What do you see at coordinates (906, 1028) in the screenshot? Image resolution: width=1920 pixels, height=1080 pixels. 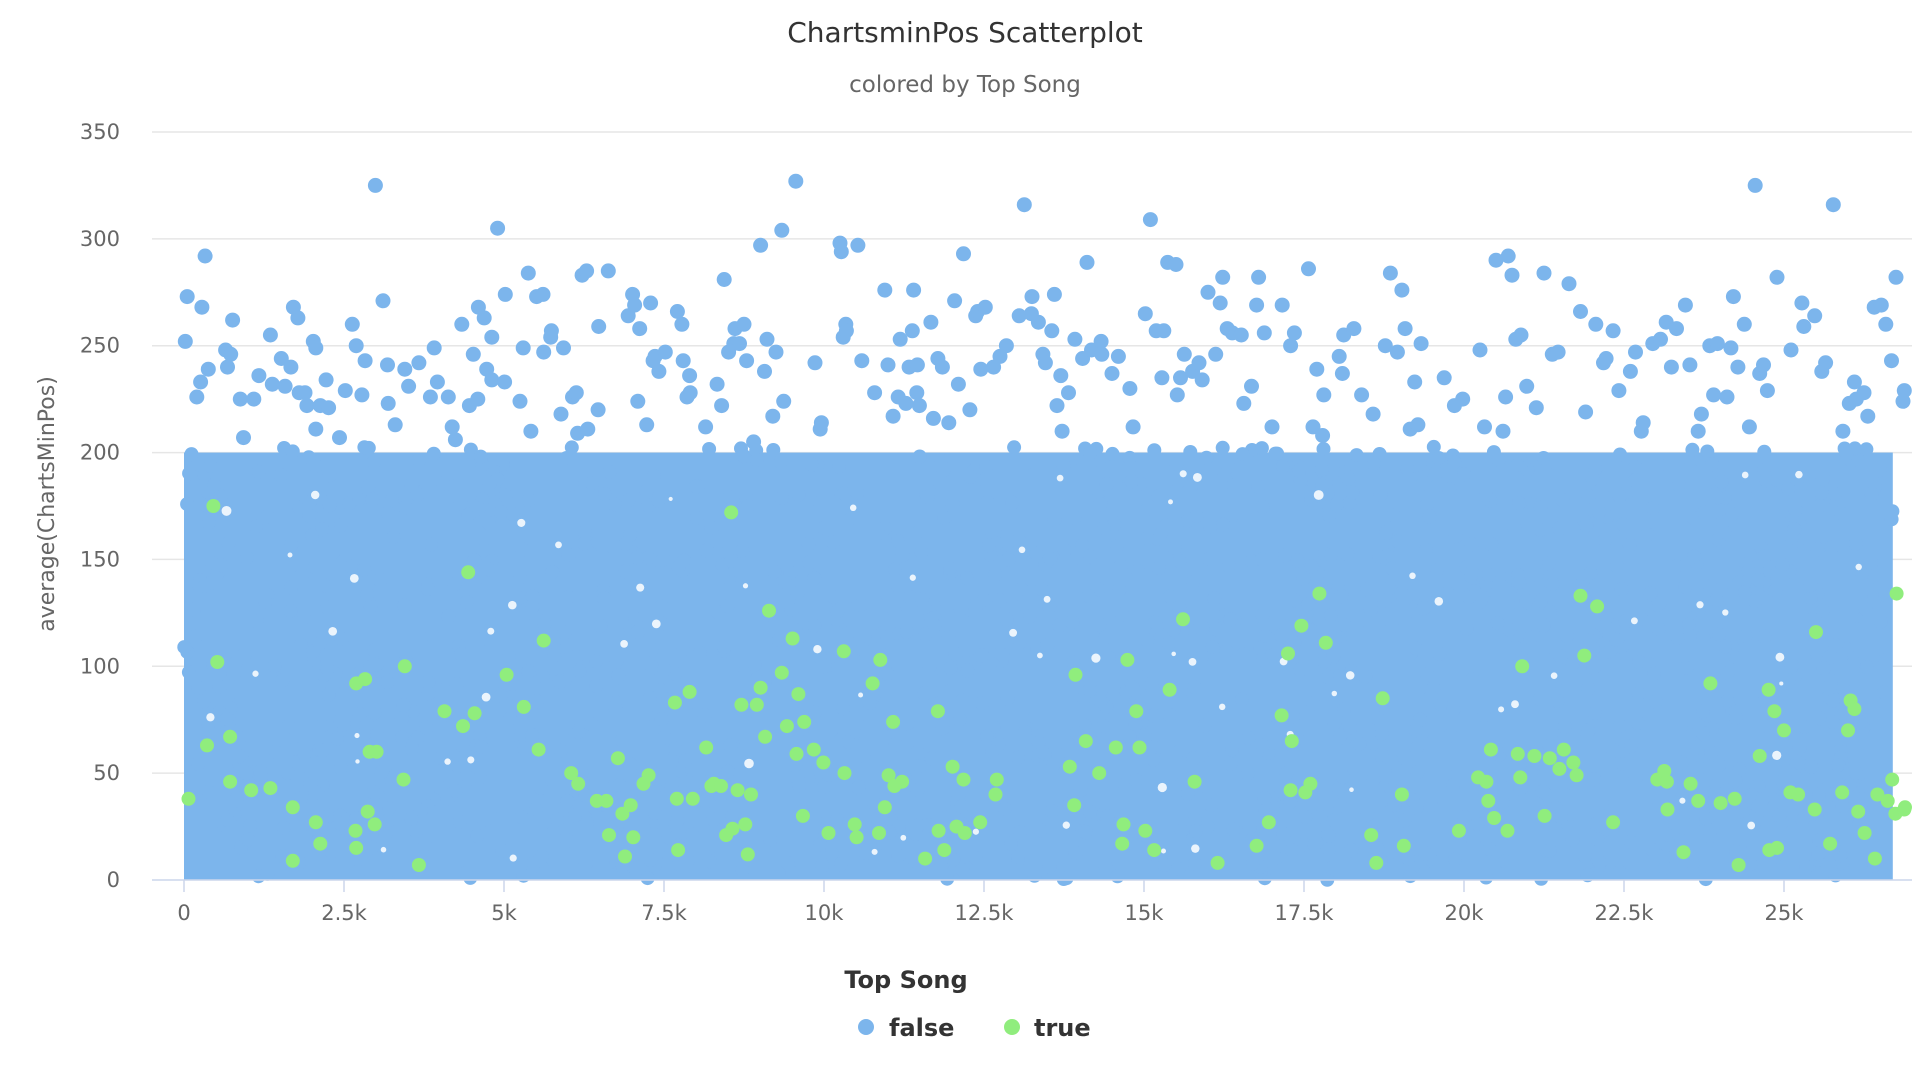 I see `legend-item-false: false` at bounding box center [906, 1028].